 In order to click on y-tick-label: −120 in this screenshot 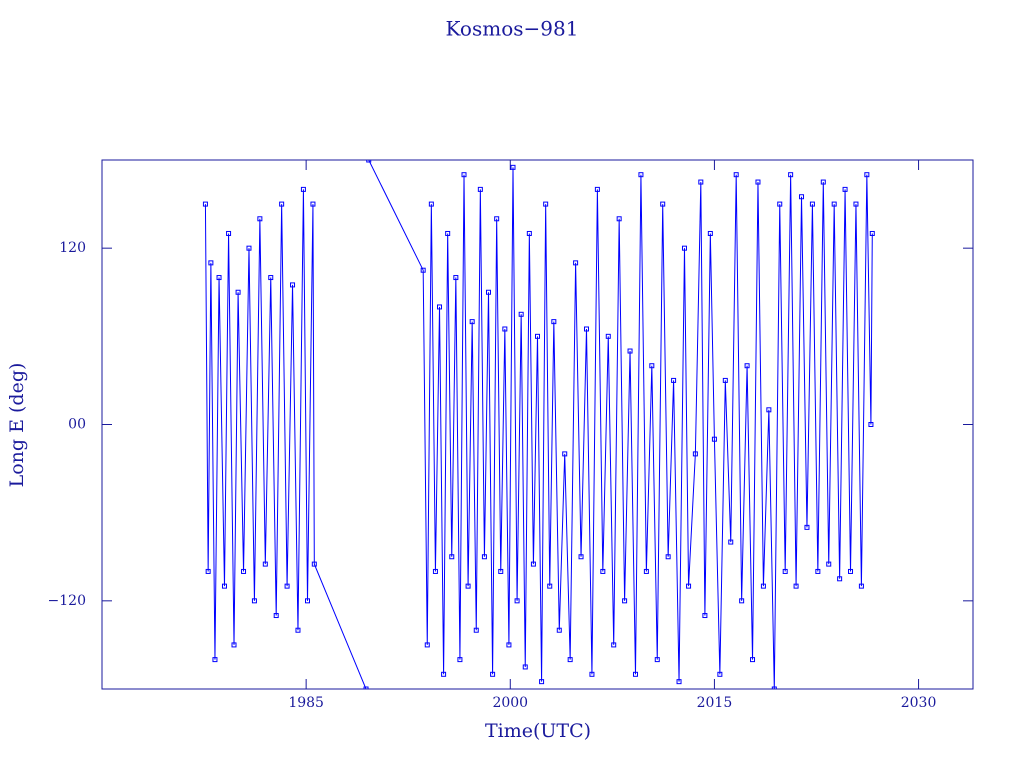, I will do `click(67, 601)`.